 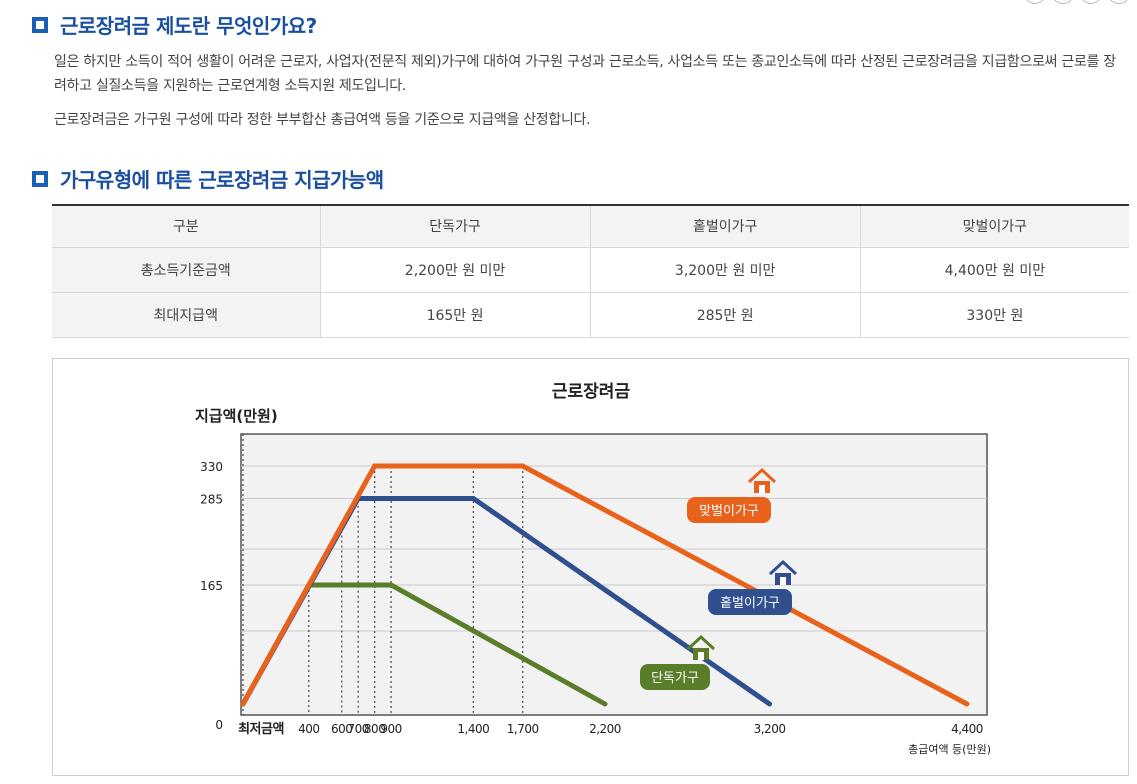 What do you see at coordinates (188, 26) in the screenshot?
I see `section-title-intro: 근로장려금 제도란 무엇인가요?` at bounding box center [188, 26].